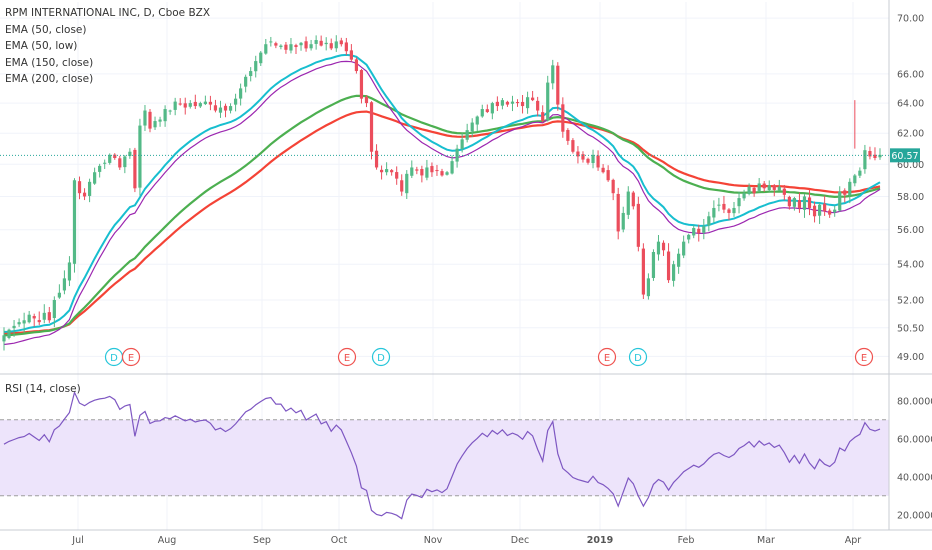 The height and width of the screenshot is (550, 932). Describe the element at coordinates (914, 401) in the screenshot. I see `rsi-tick-label: 80.0000` at that location.